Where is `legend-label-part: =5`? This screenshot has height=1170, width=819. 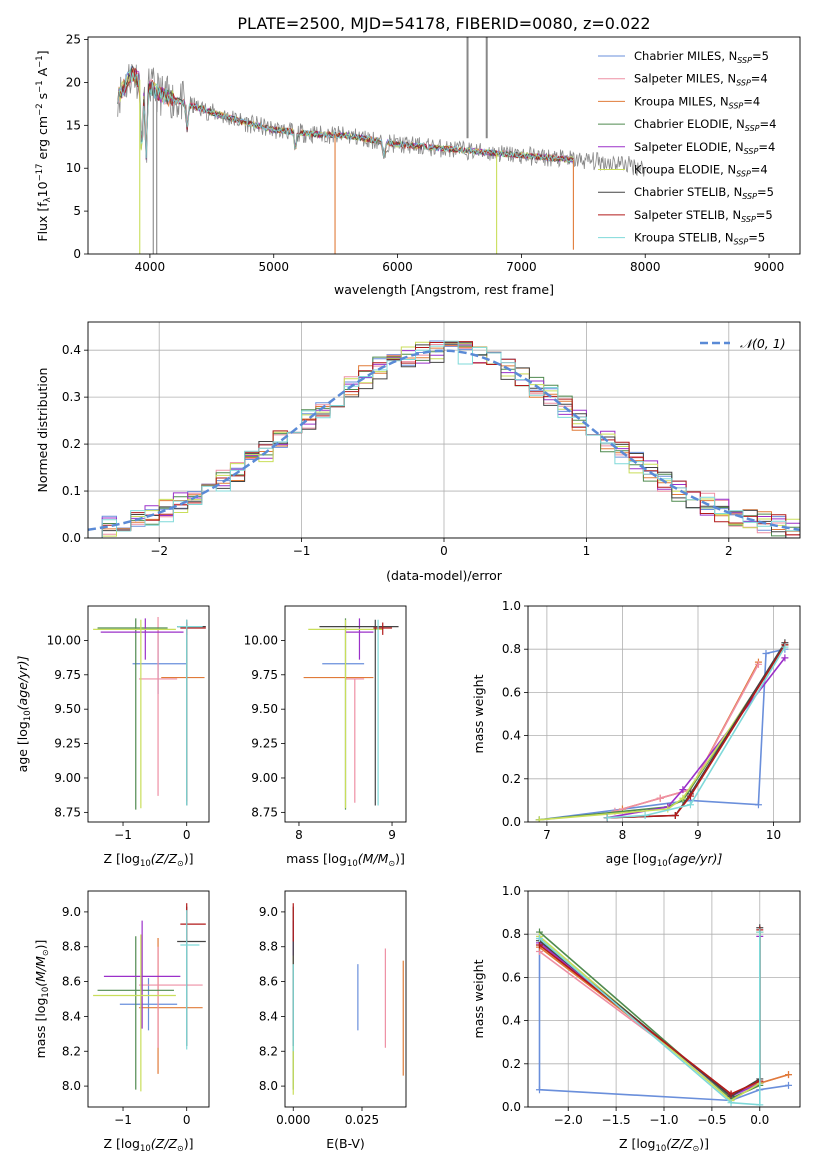
legend-label-part: =5 is located at coordinates (760, 56).